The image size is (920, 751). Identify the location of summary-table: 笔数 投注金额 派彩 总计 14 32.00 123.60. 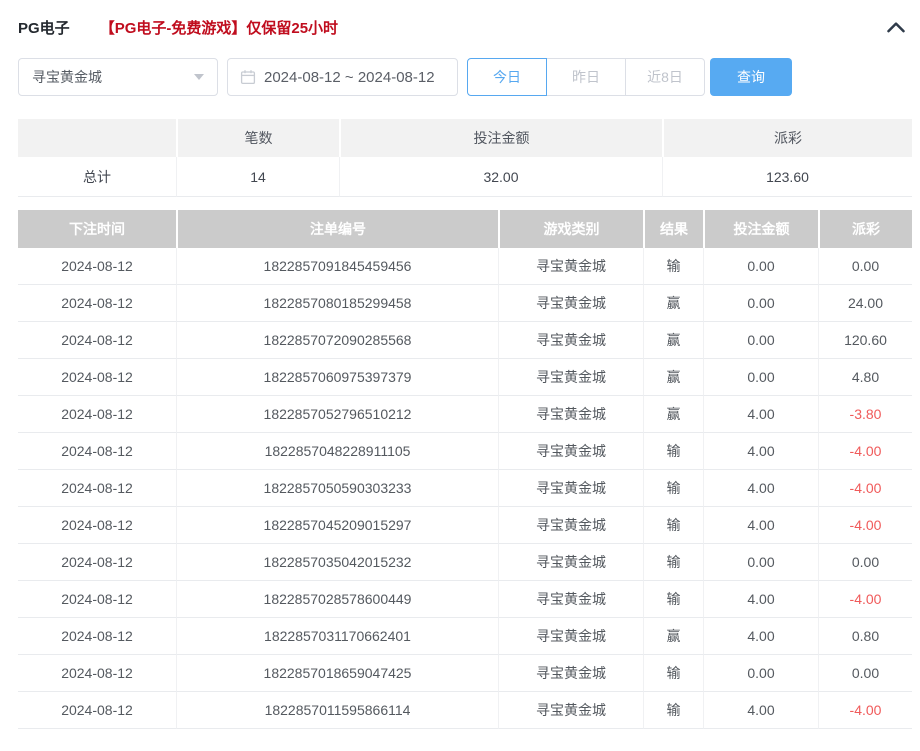
(465, 158).